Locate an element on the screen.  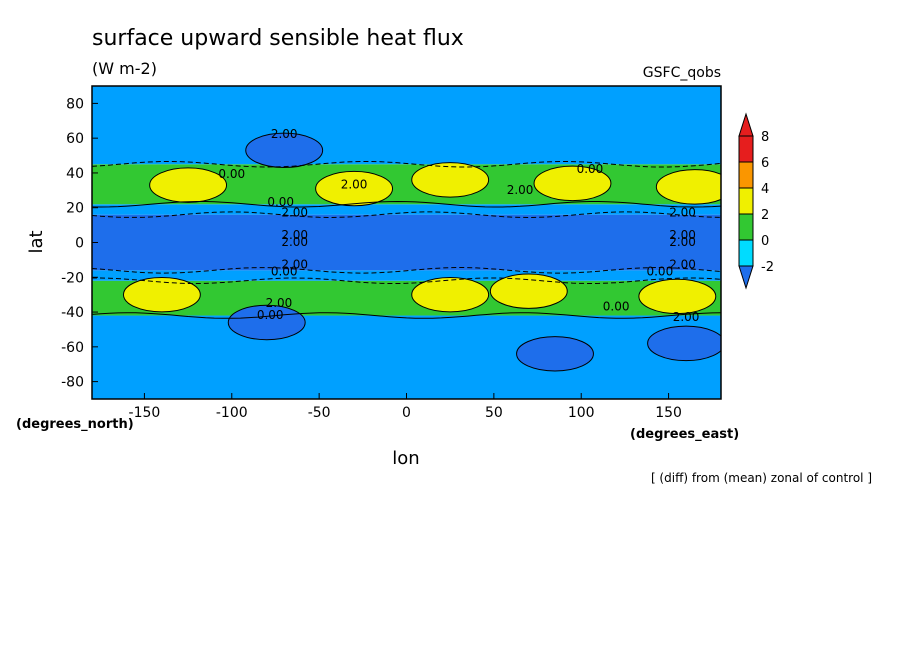
contour-label-9: 2.00 is located at coordinates (294, 242).